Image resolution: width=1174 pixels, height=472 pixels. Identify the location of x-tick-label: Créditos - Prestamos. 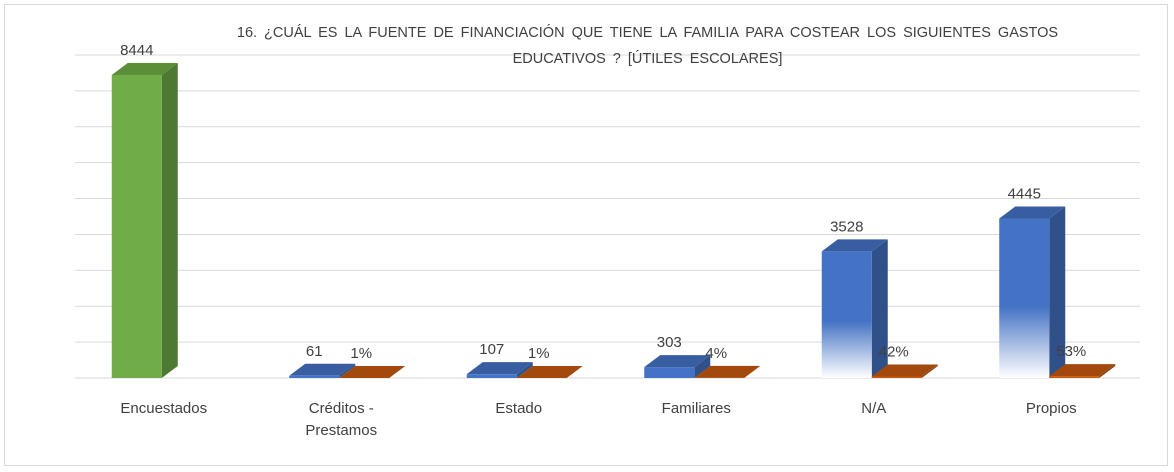
(341, 419).